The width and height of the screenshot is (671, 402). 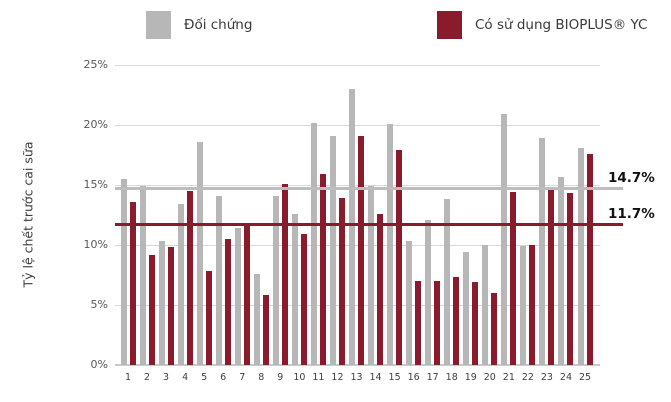 What do you see at coordinates (261, 377) in the screenshot?
I see `x-tick-label: 8` at bounding box center [261, 377].